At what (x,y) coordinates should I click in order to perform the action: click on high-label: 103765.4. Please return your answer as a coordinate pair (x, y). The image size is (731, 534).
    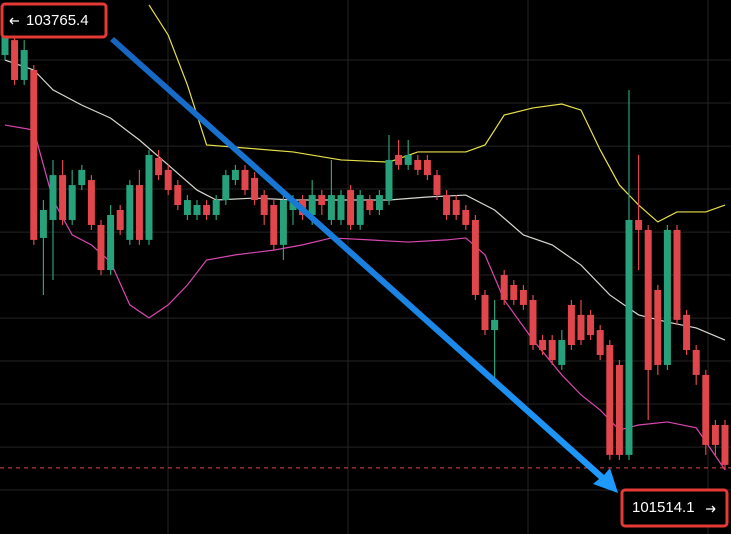
    Looking at the image, I should click on (57, 20).